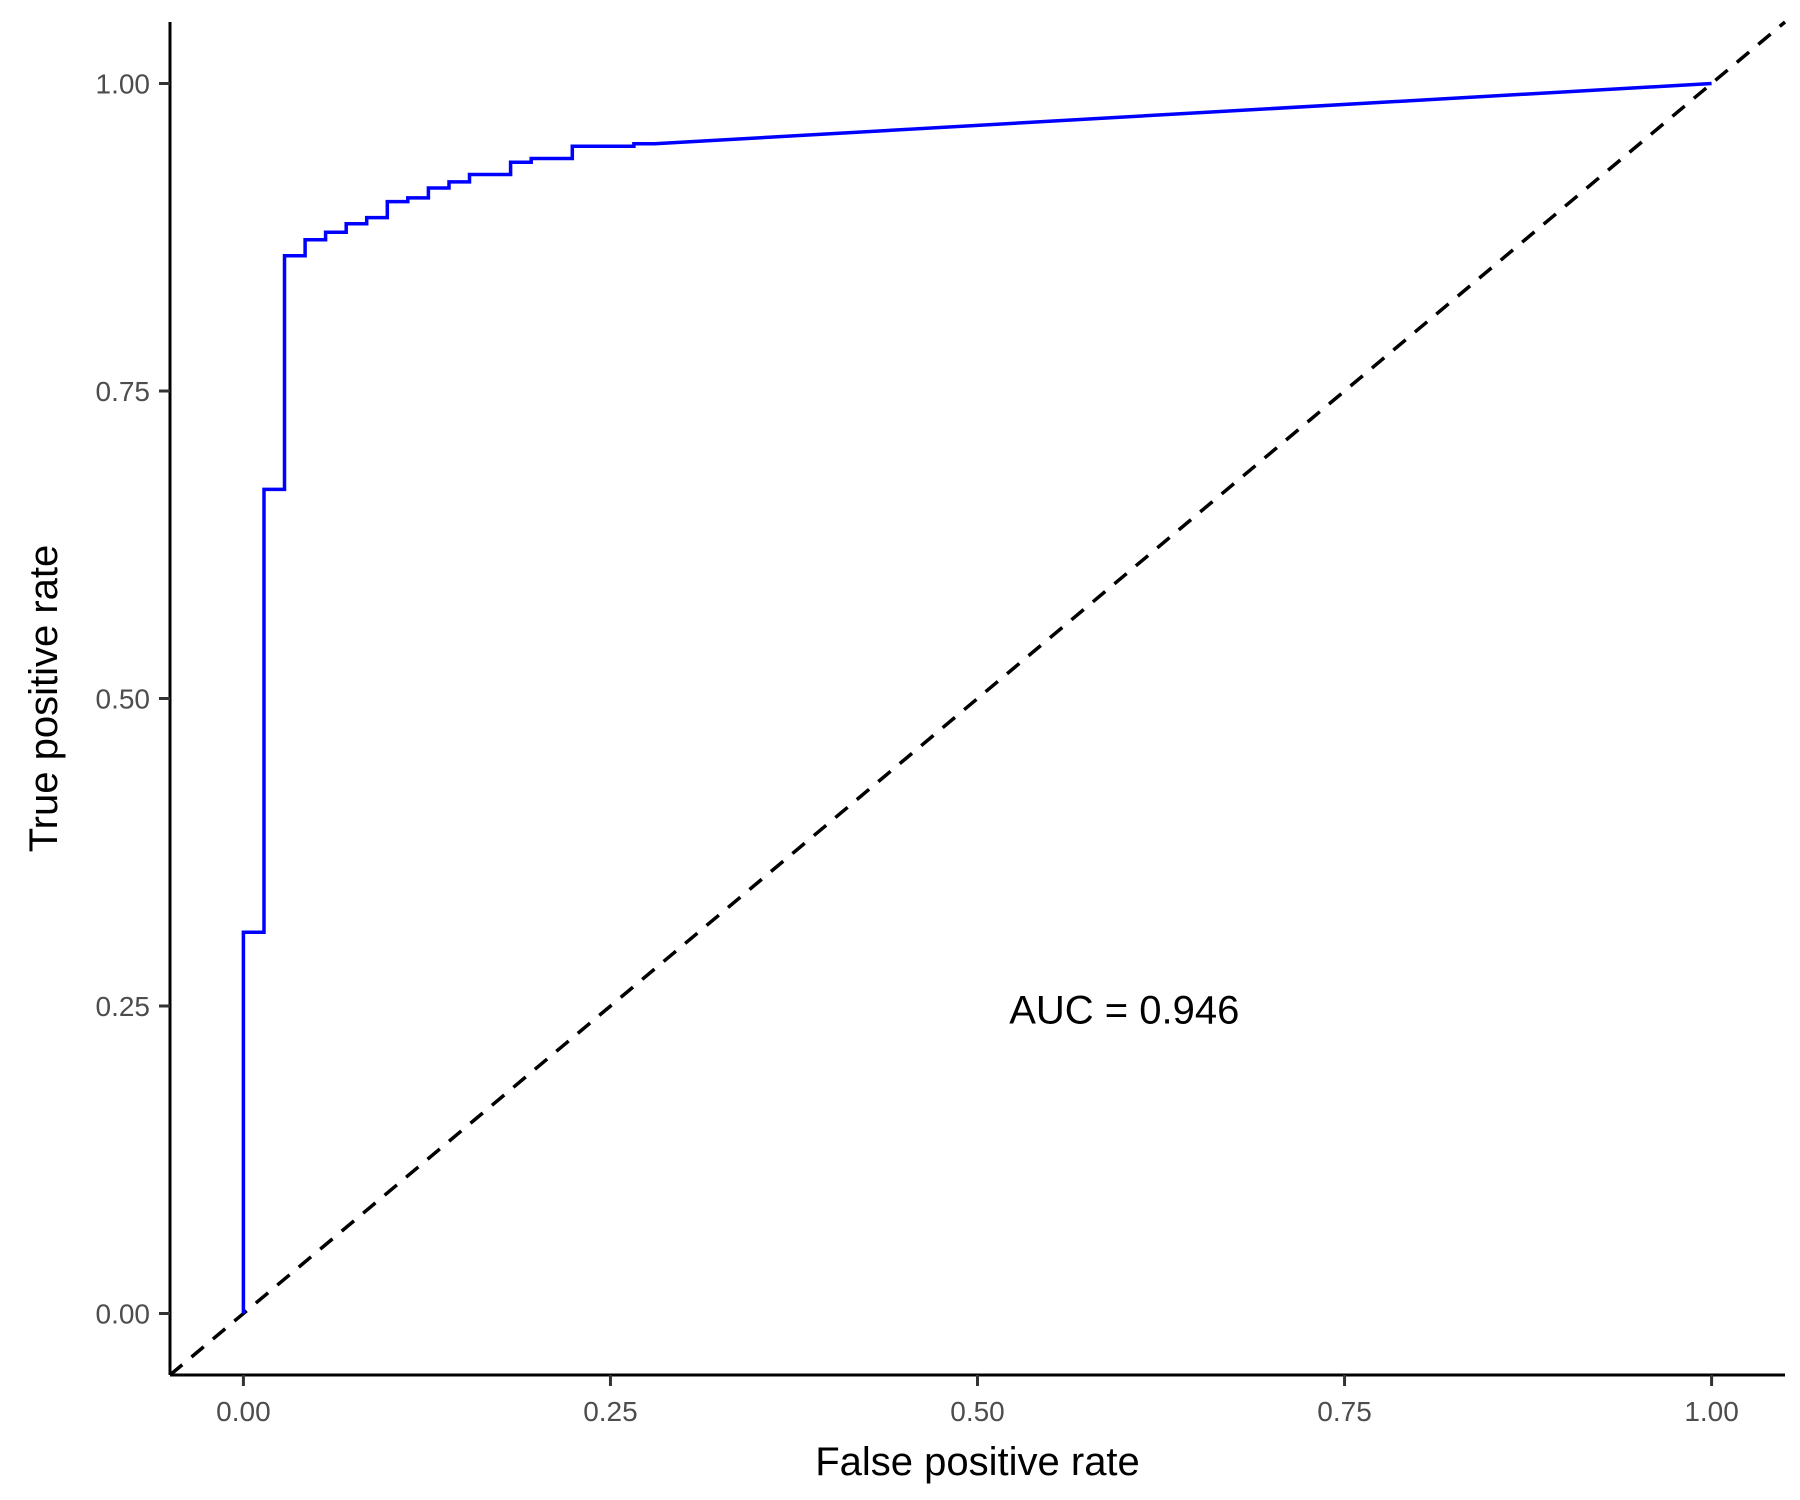 Image resolution: width=1800 pixels, height=1500 pixels. What do you see at coordinates (243, 1411) in the screenshot?
I see `x-tick-label: 0.00` at bounding box center [243, 1411].